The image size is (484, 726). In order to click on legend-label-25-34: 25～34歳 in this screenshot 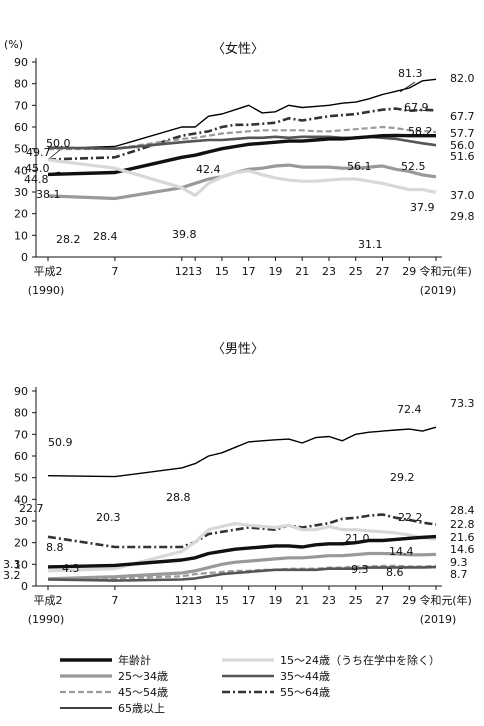, I will do `click(143, 676)`.